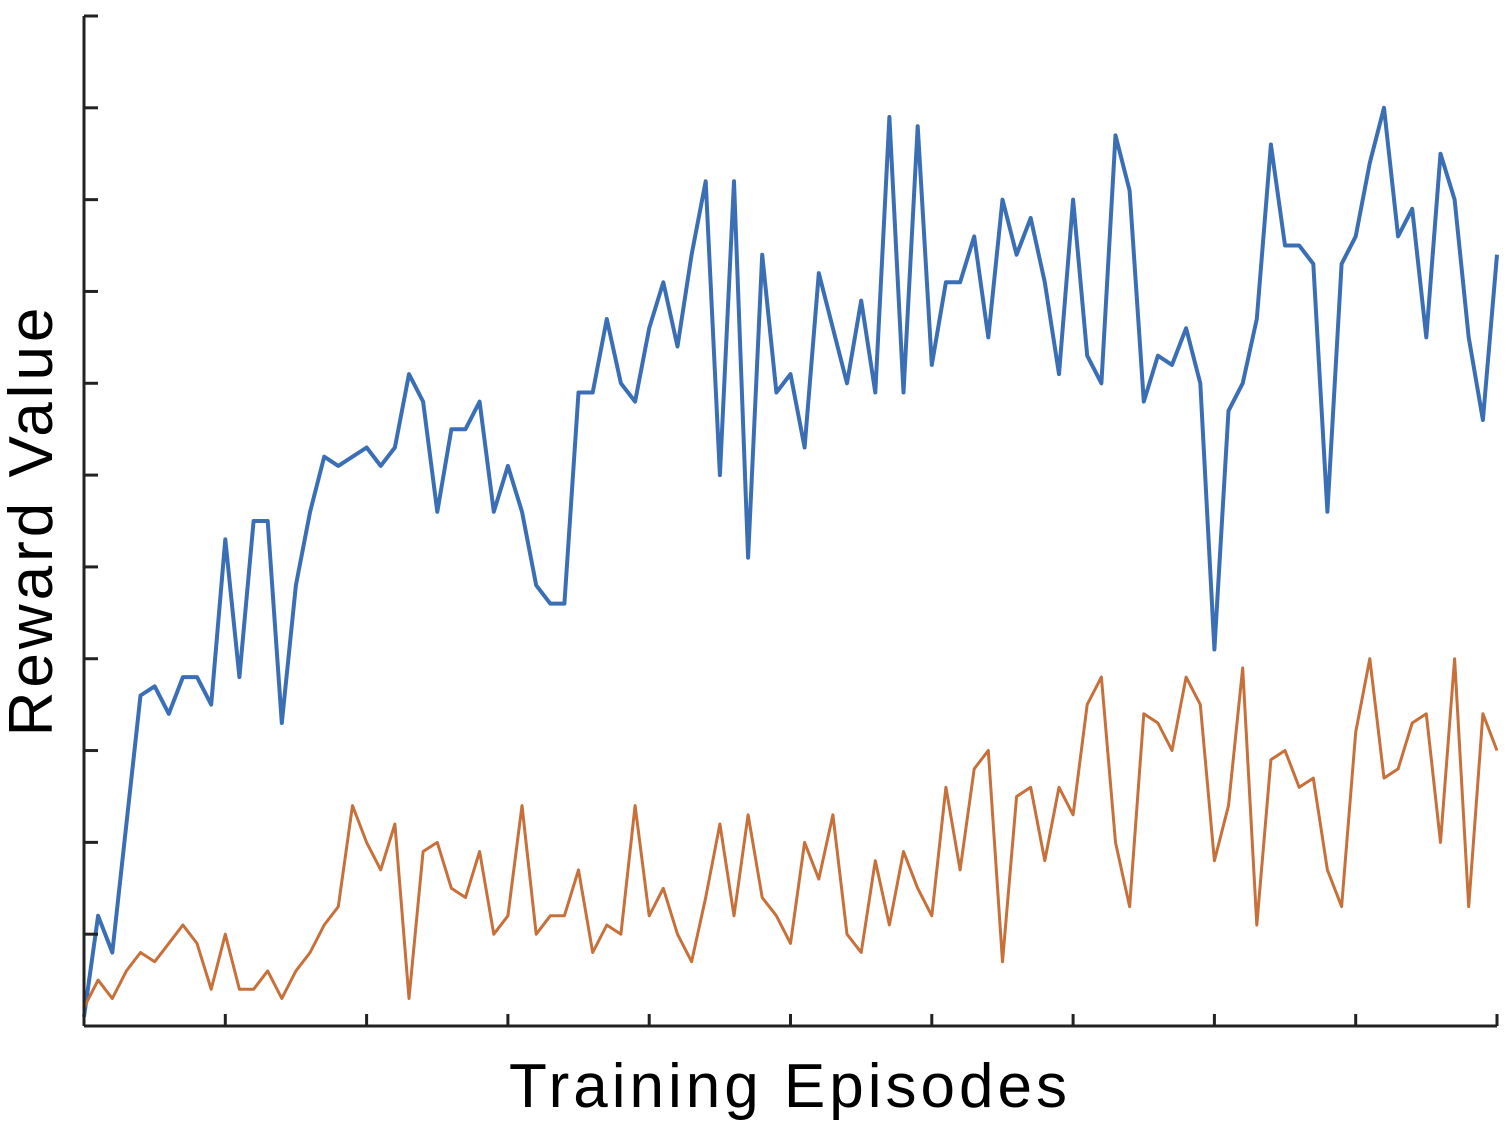 This screenshot has height=1130, width=1510. Describe the element at coordinates (91, 521) in the screenshot. I see `y-ticks` at that location.